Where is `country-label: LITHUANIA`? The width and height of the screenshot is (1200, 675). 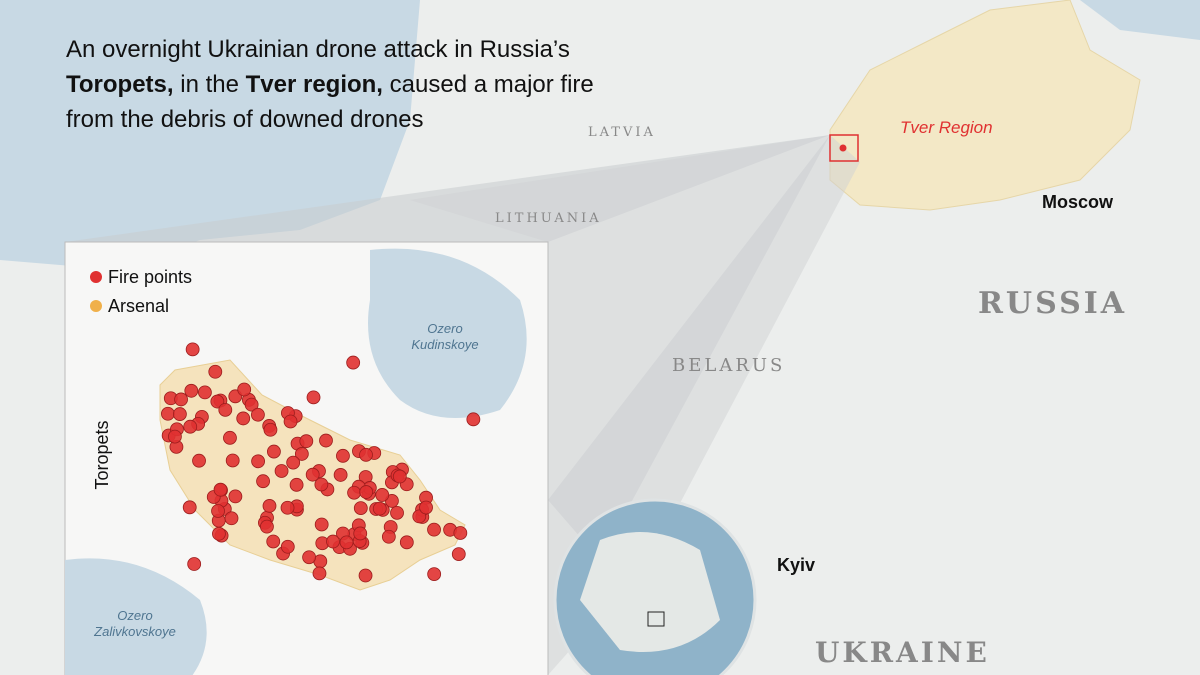 country-label: LITHUANIA is located at coordinates (548, 218).